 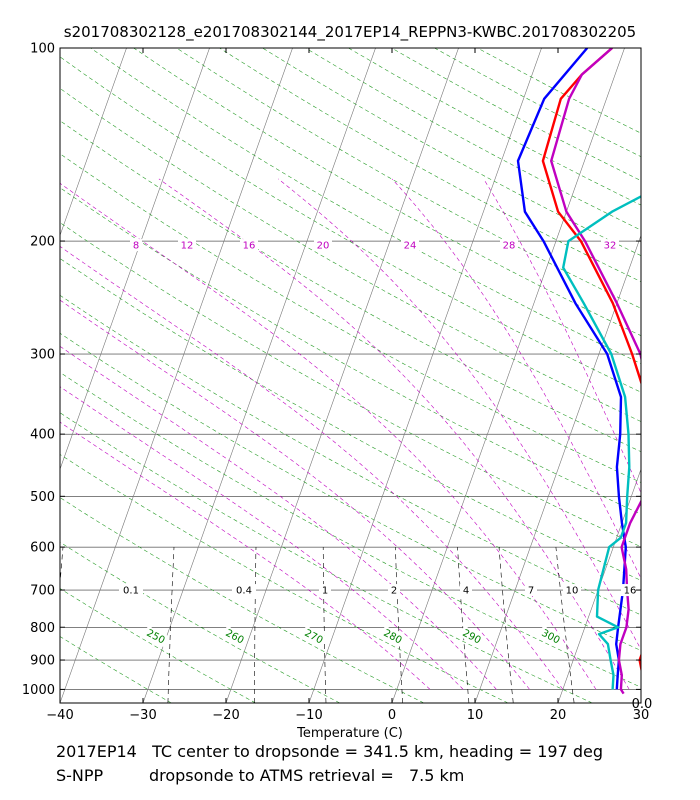 I want to click on x-tick-label: −10, so click(x=308, y=715).